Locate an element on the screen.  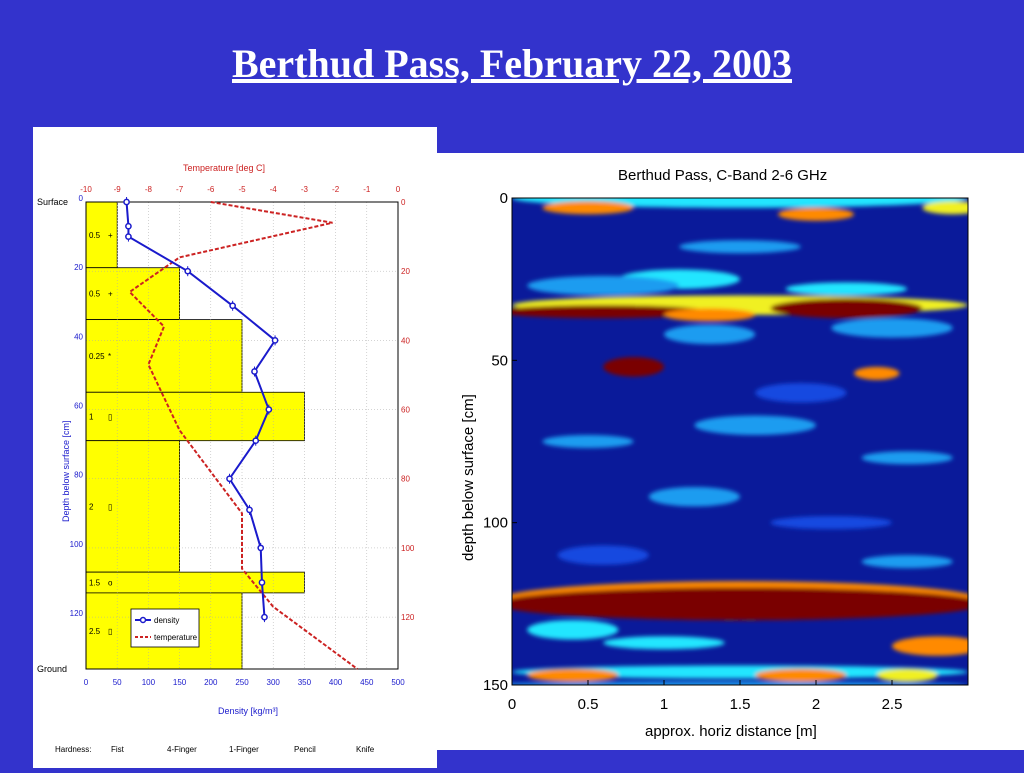
radar-y-tick-label-0: 0 is located at coordinates (504, 198).